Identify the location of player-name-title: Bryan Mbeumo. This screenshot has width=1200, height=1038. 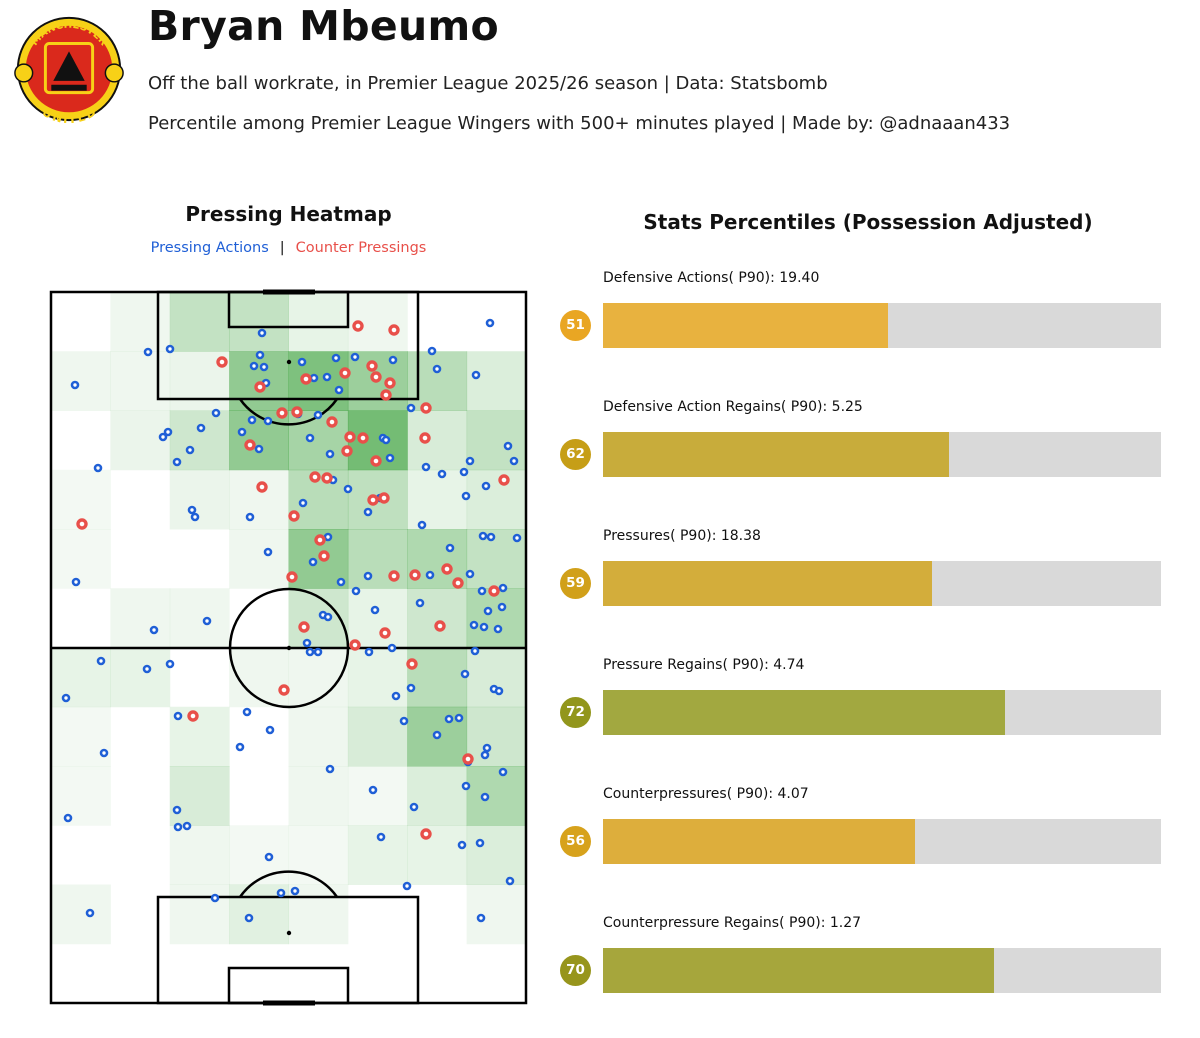
(323, 26).